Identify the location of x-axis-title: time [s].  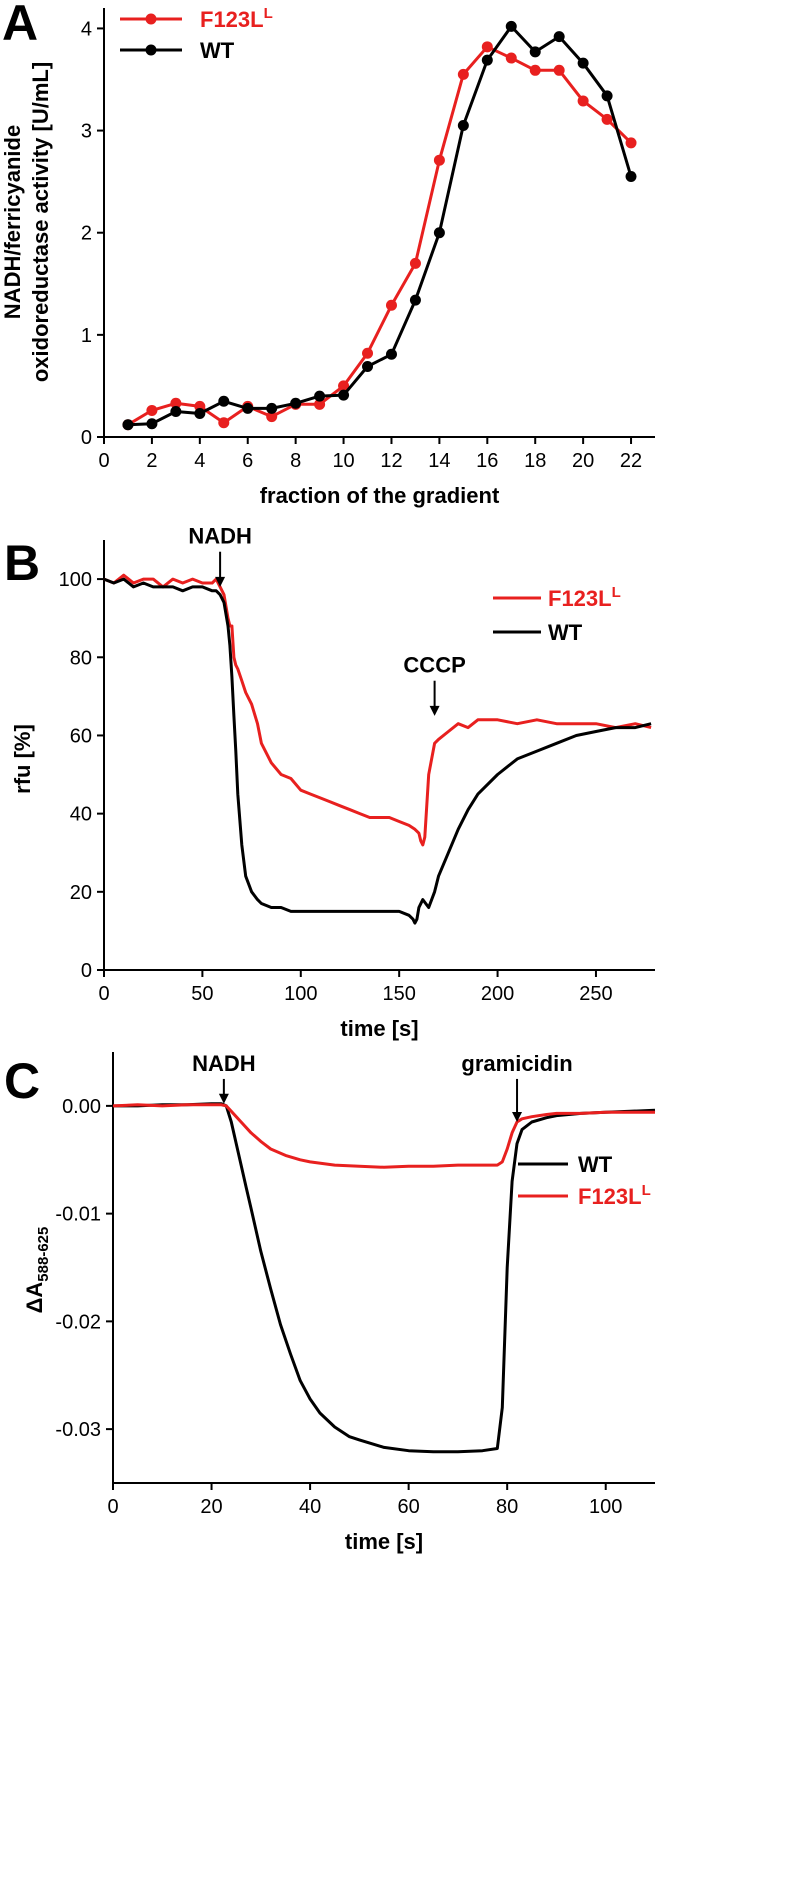
(379, 1028).